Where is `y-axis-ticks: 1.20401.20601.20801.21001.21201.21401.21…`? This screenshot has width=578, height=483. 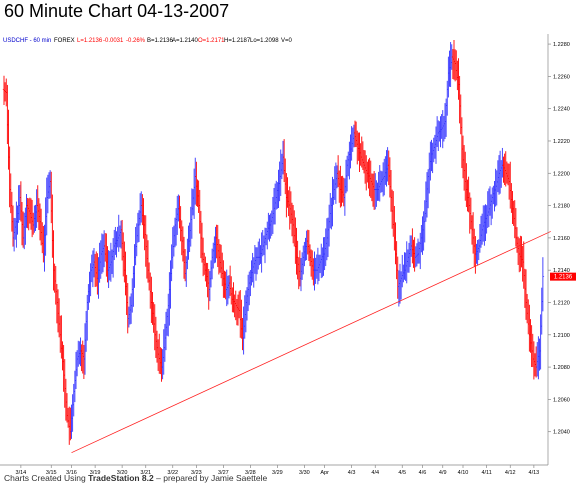 y-axis-ticks: 1.20401.20601.20801.21001.21201.21401.21… is located at coordinates (559, 239).